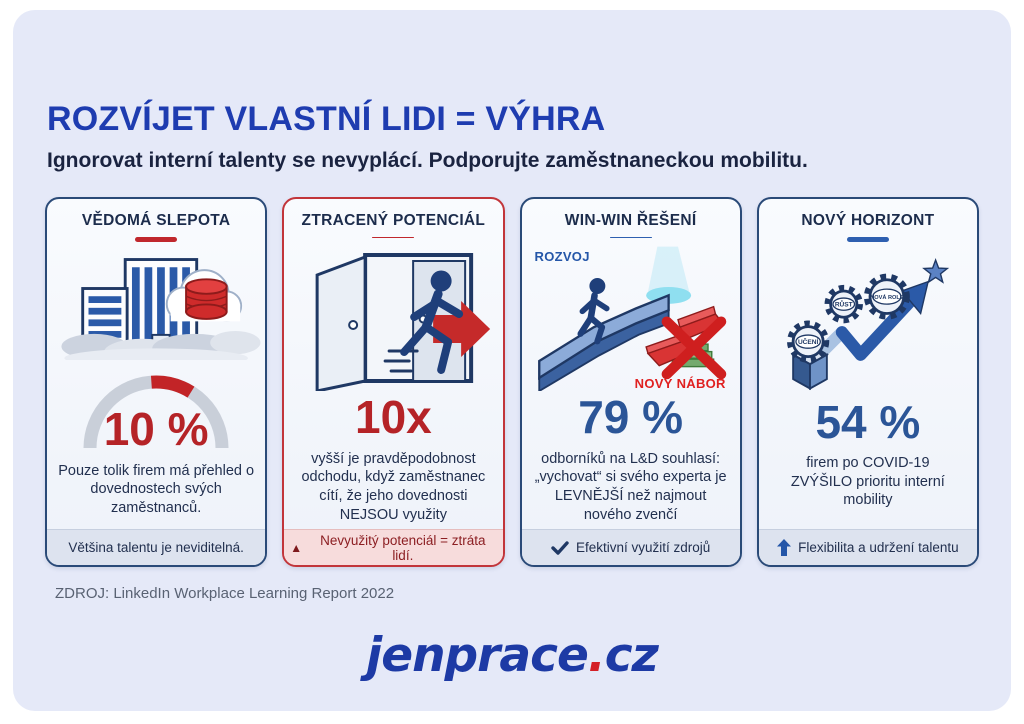  Describe the element at coordinates (560, 547) in the screenshot. I see `checkmark-icon` at that location.